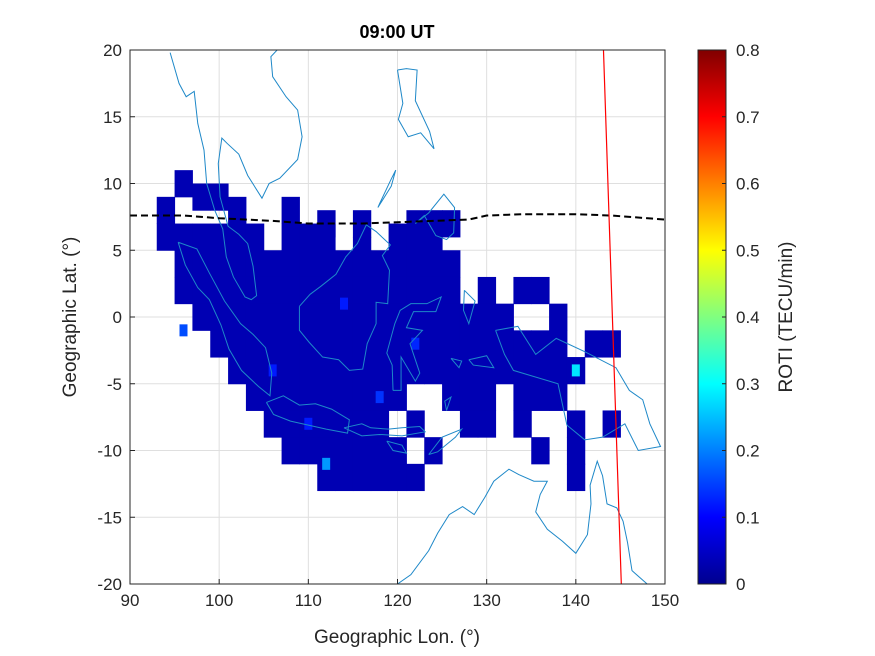  Describe the element at coordinates (748, 384) in the screenshot. I see `colorbar-tick-label: 0.3` at that location.